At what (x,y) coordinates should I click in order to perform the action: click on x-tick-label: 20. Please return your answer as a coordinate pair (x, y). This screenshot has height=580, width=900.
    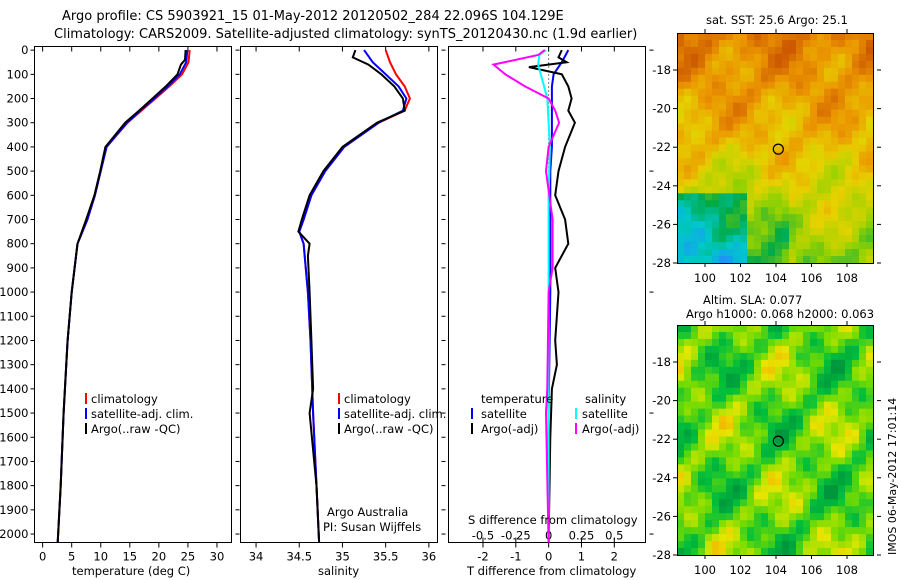
    Looking at the image, I should click on (159, 557).